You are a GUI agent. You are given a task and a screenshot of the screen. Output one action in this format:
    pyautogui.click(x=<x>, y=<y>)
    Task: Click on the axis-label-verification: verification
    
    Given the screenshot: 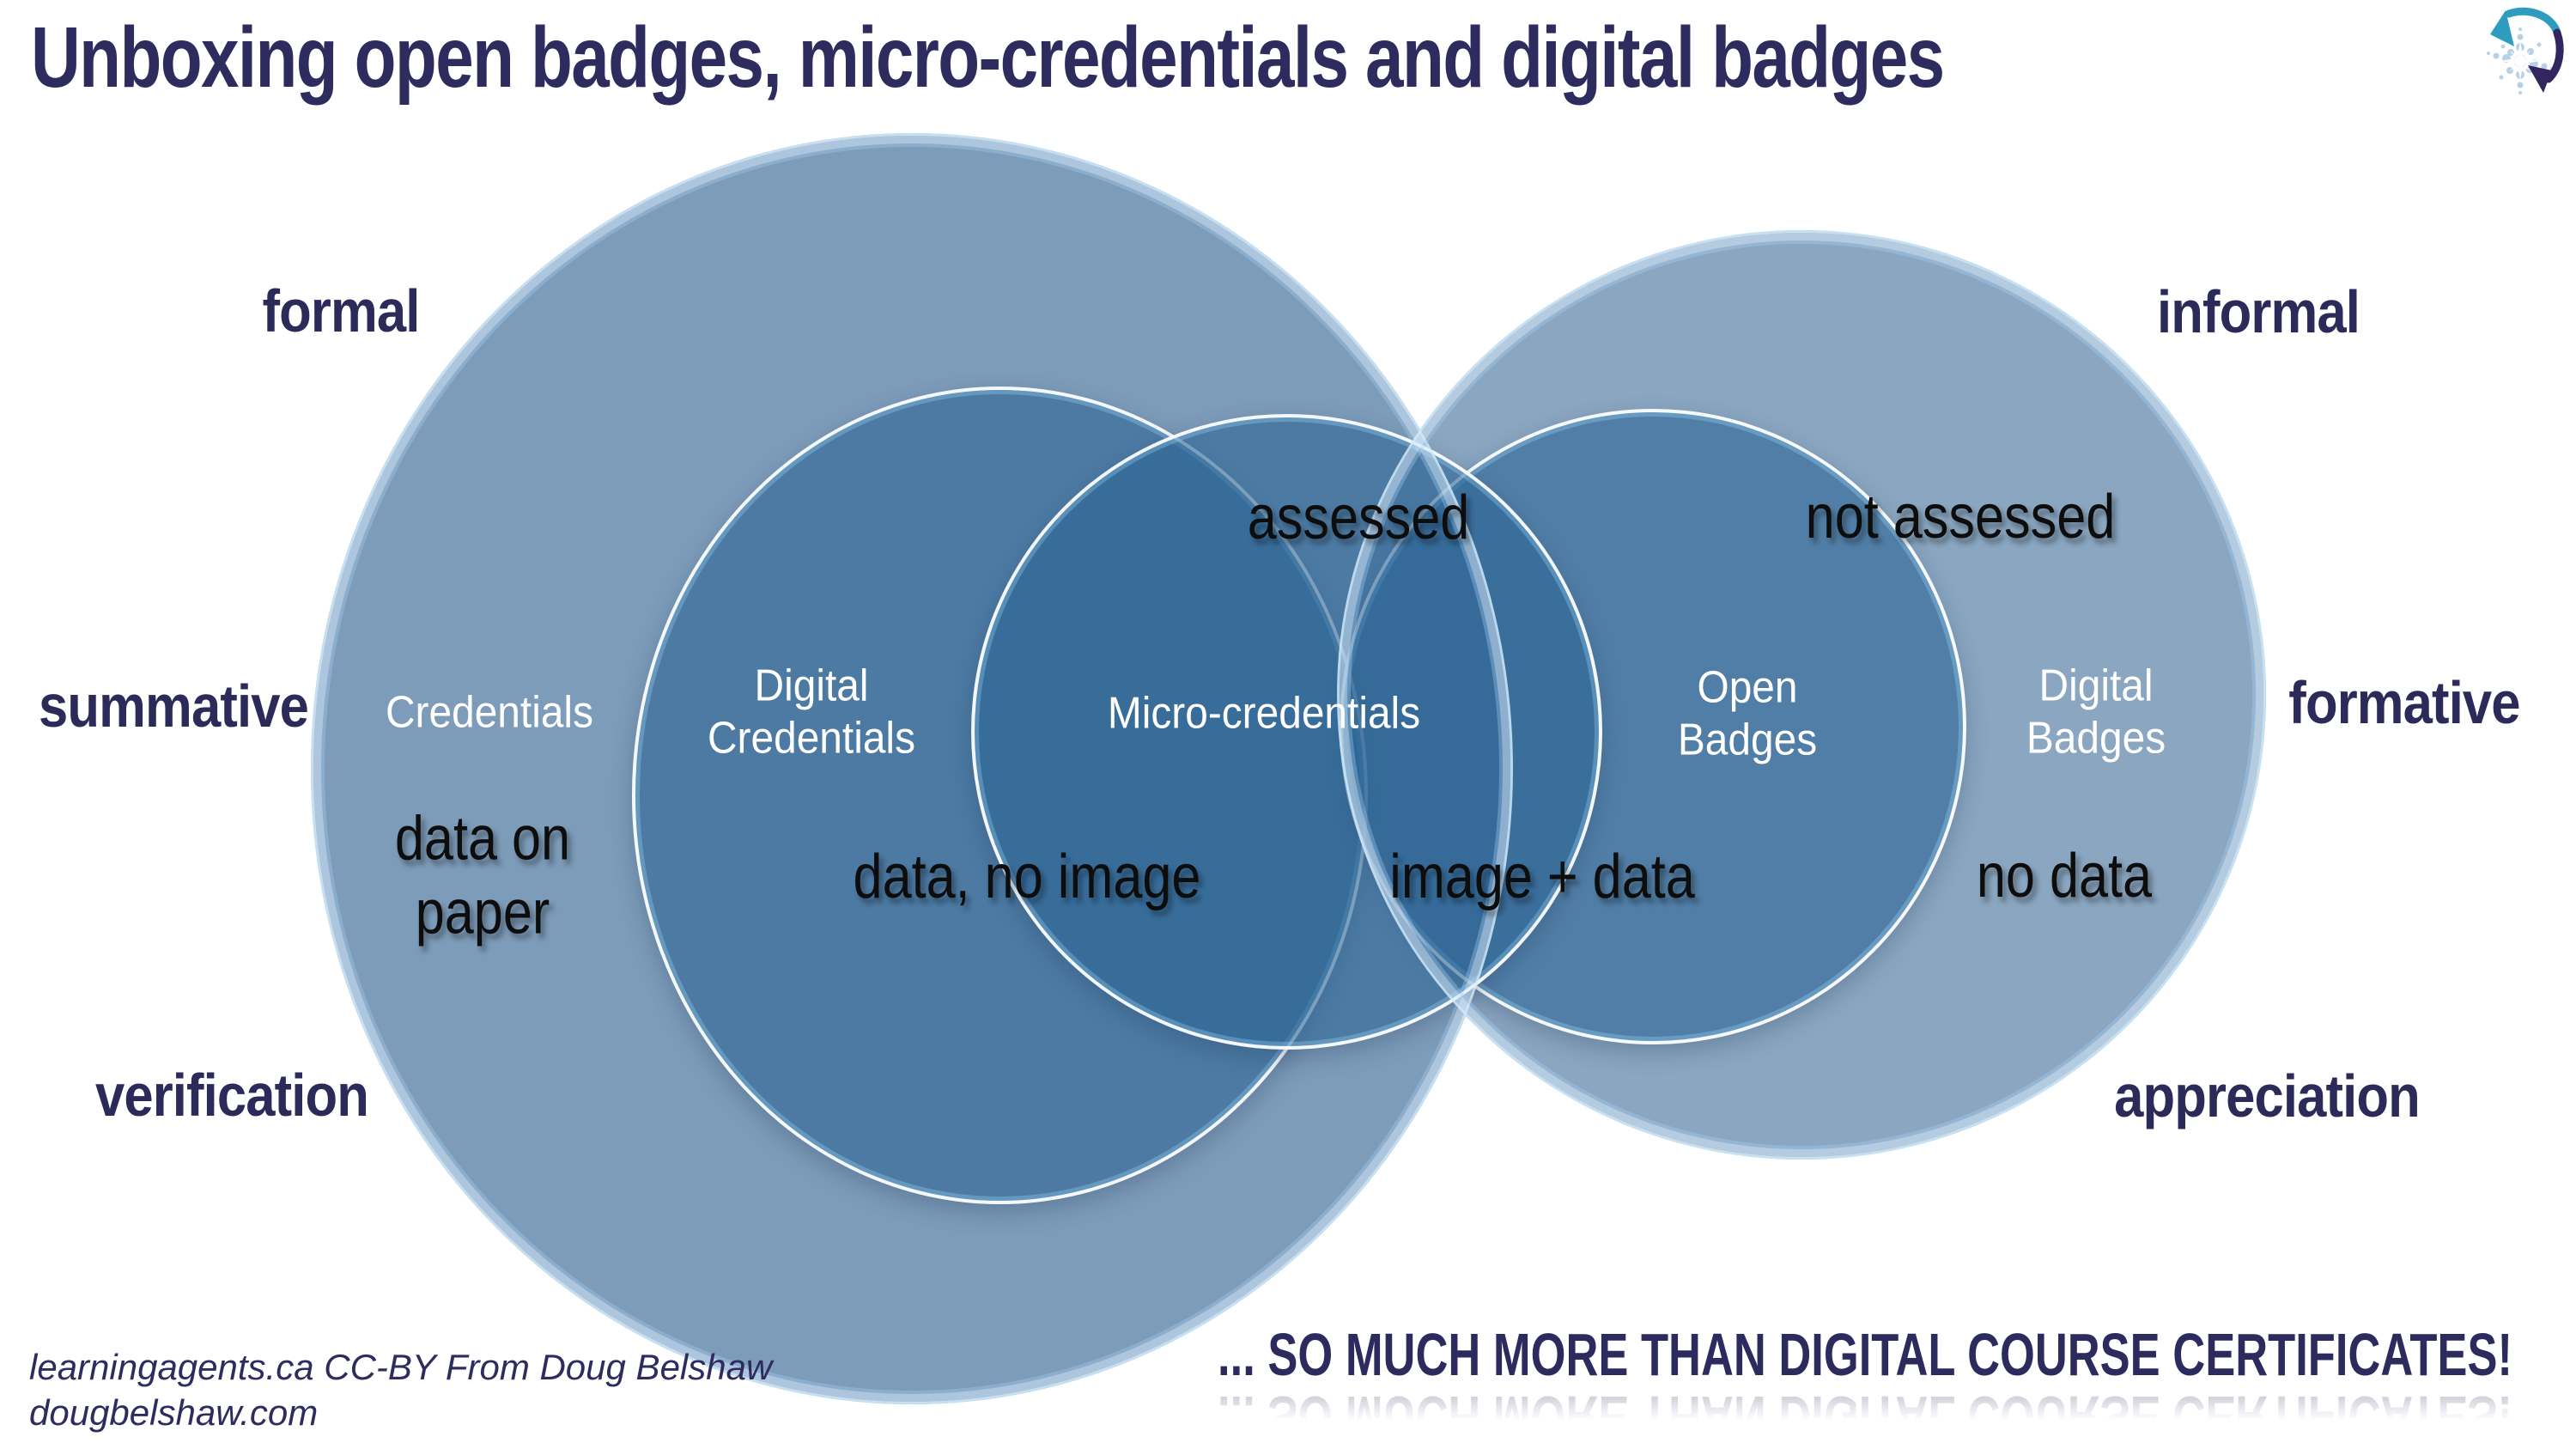 What is the action you would take?
    pyautogui.click(x=231, y=1095)
    